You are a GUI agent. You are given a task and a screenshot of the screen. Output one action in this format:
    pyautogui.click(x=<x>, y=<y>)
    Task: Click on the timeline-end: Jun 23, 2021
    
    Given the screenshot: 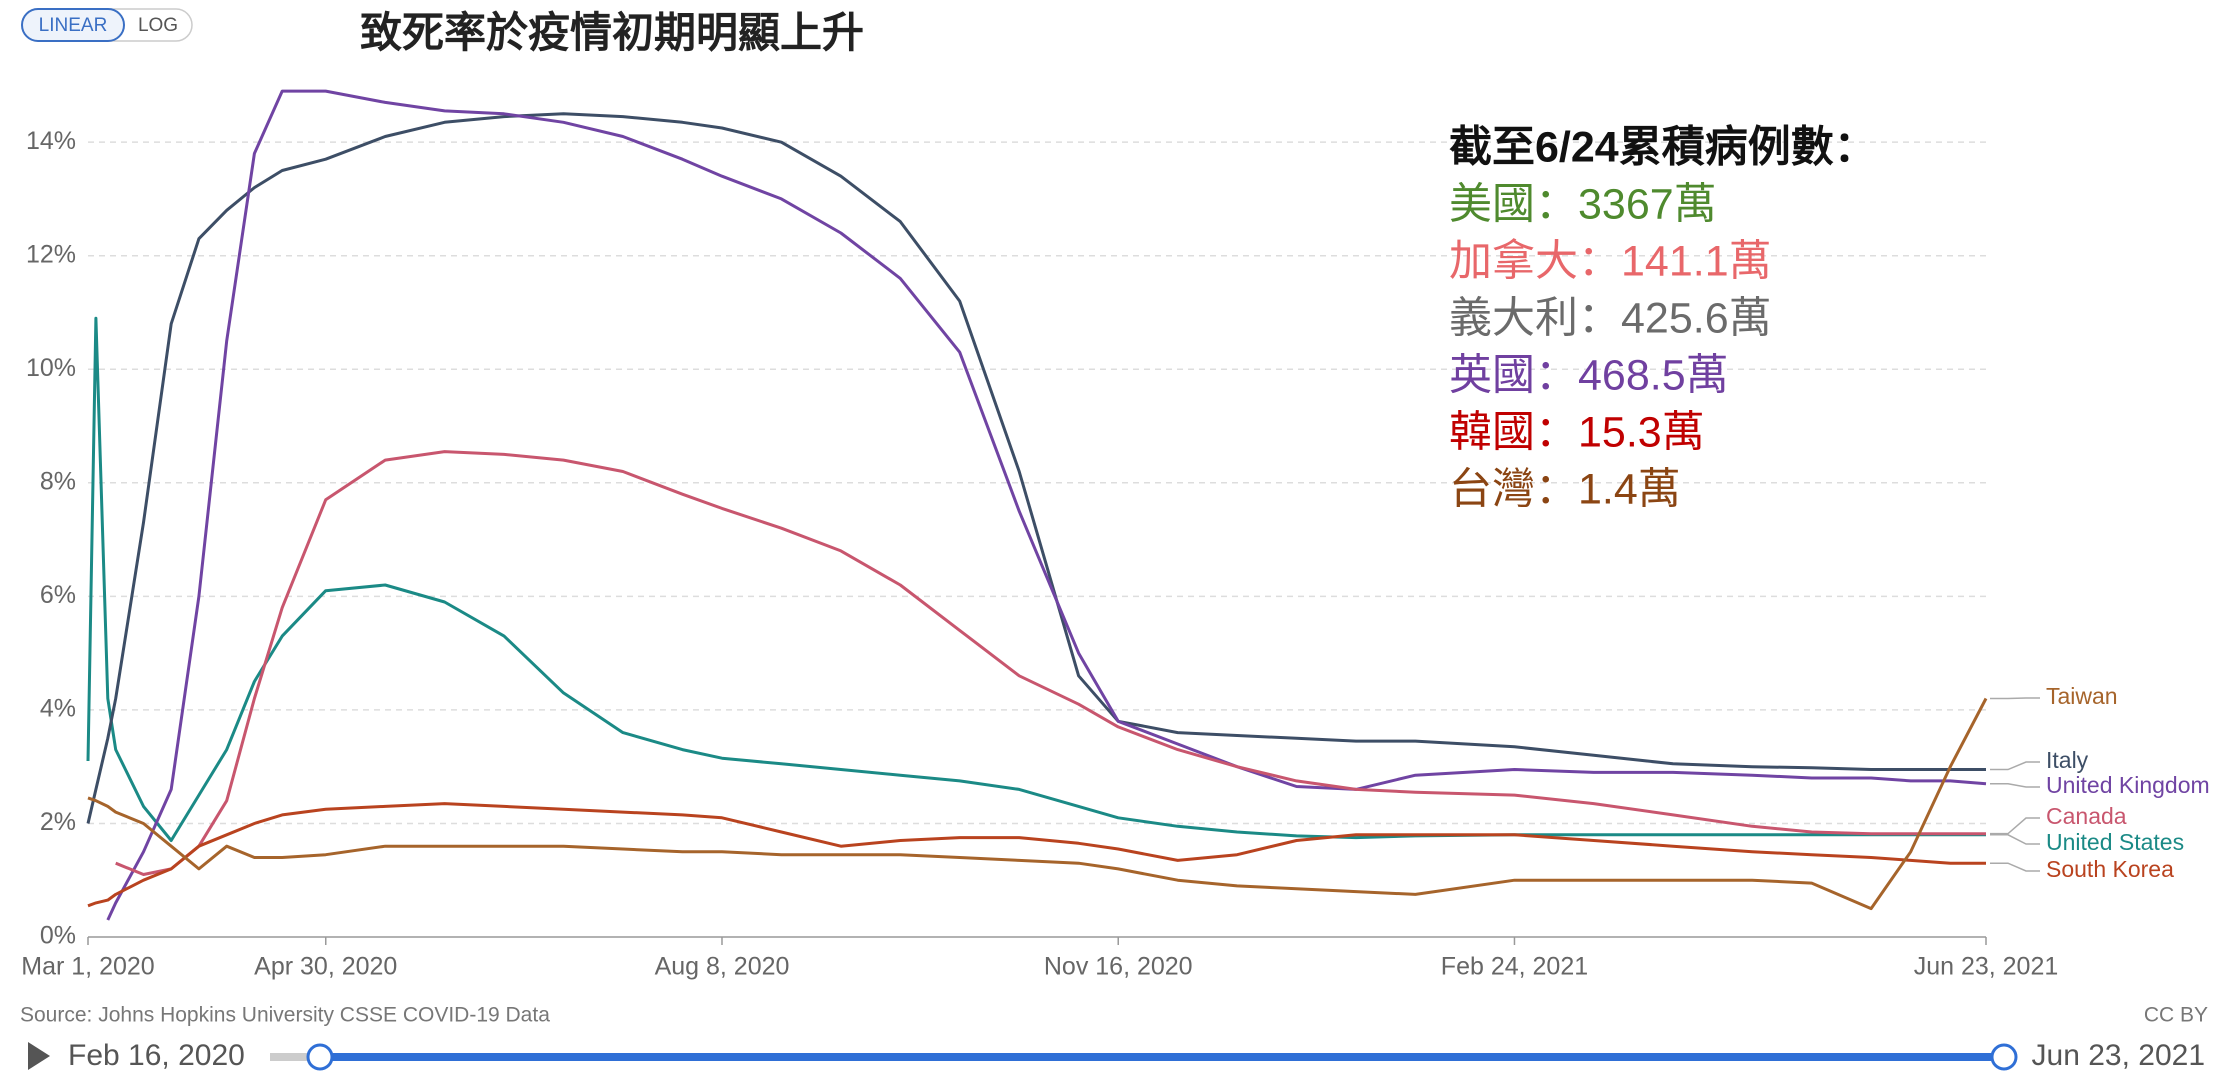 What is the action you would take?
    pyautogui.click(x=2118, y=1055)
    